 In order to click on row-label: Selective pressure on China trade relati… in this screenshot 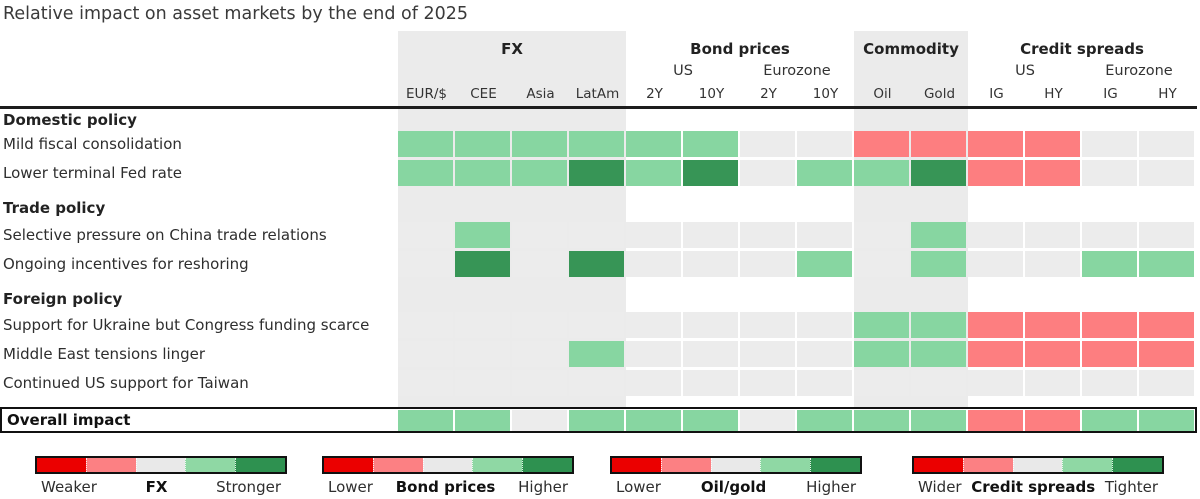, I will do `click(165, 235)`.